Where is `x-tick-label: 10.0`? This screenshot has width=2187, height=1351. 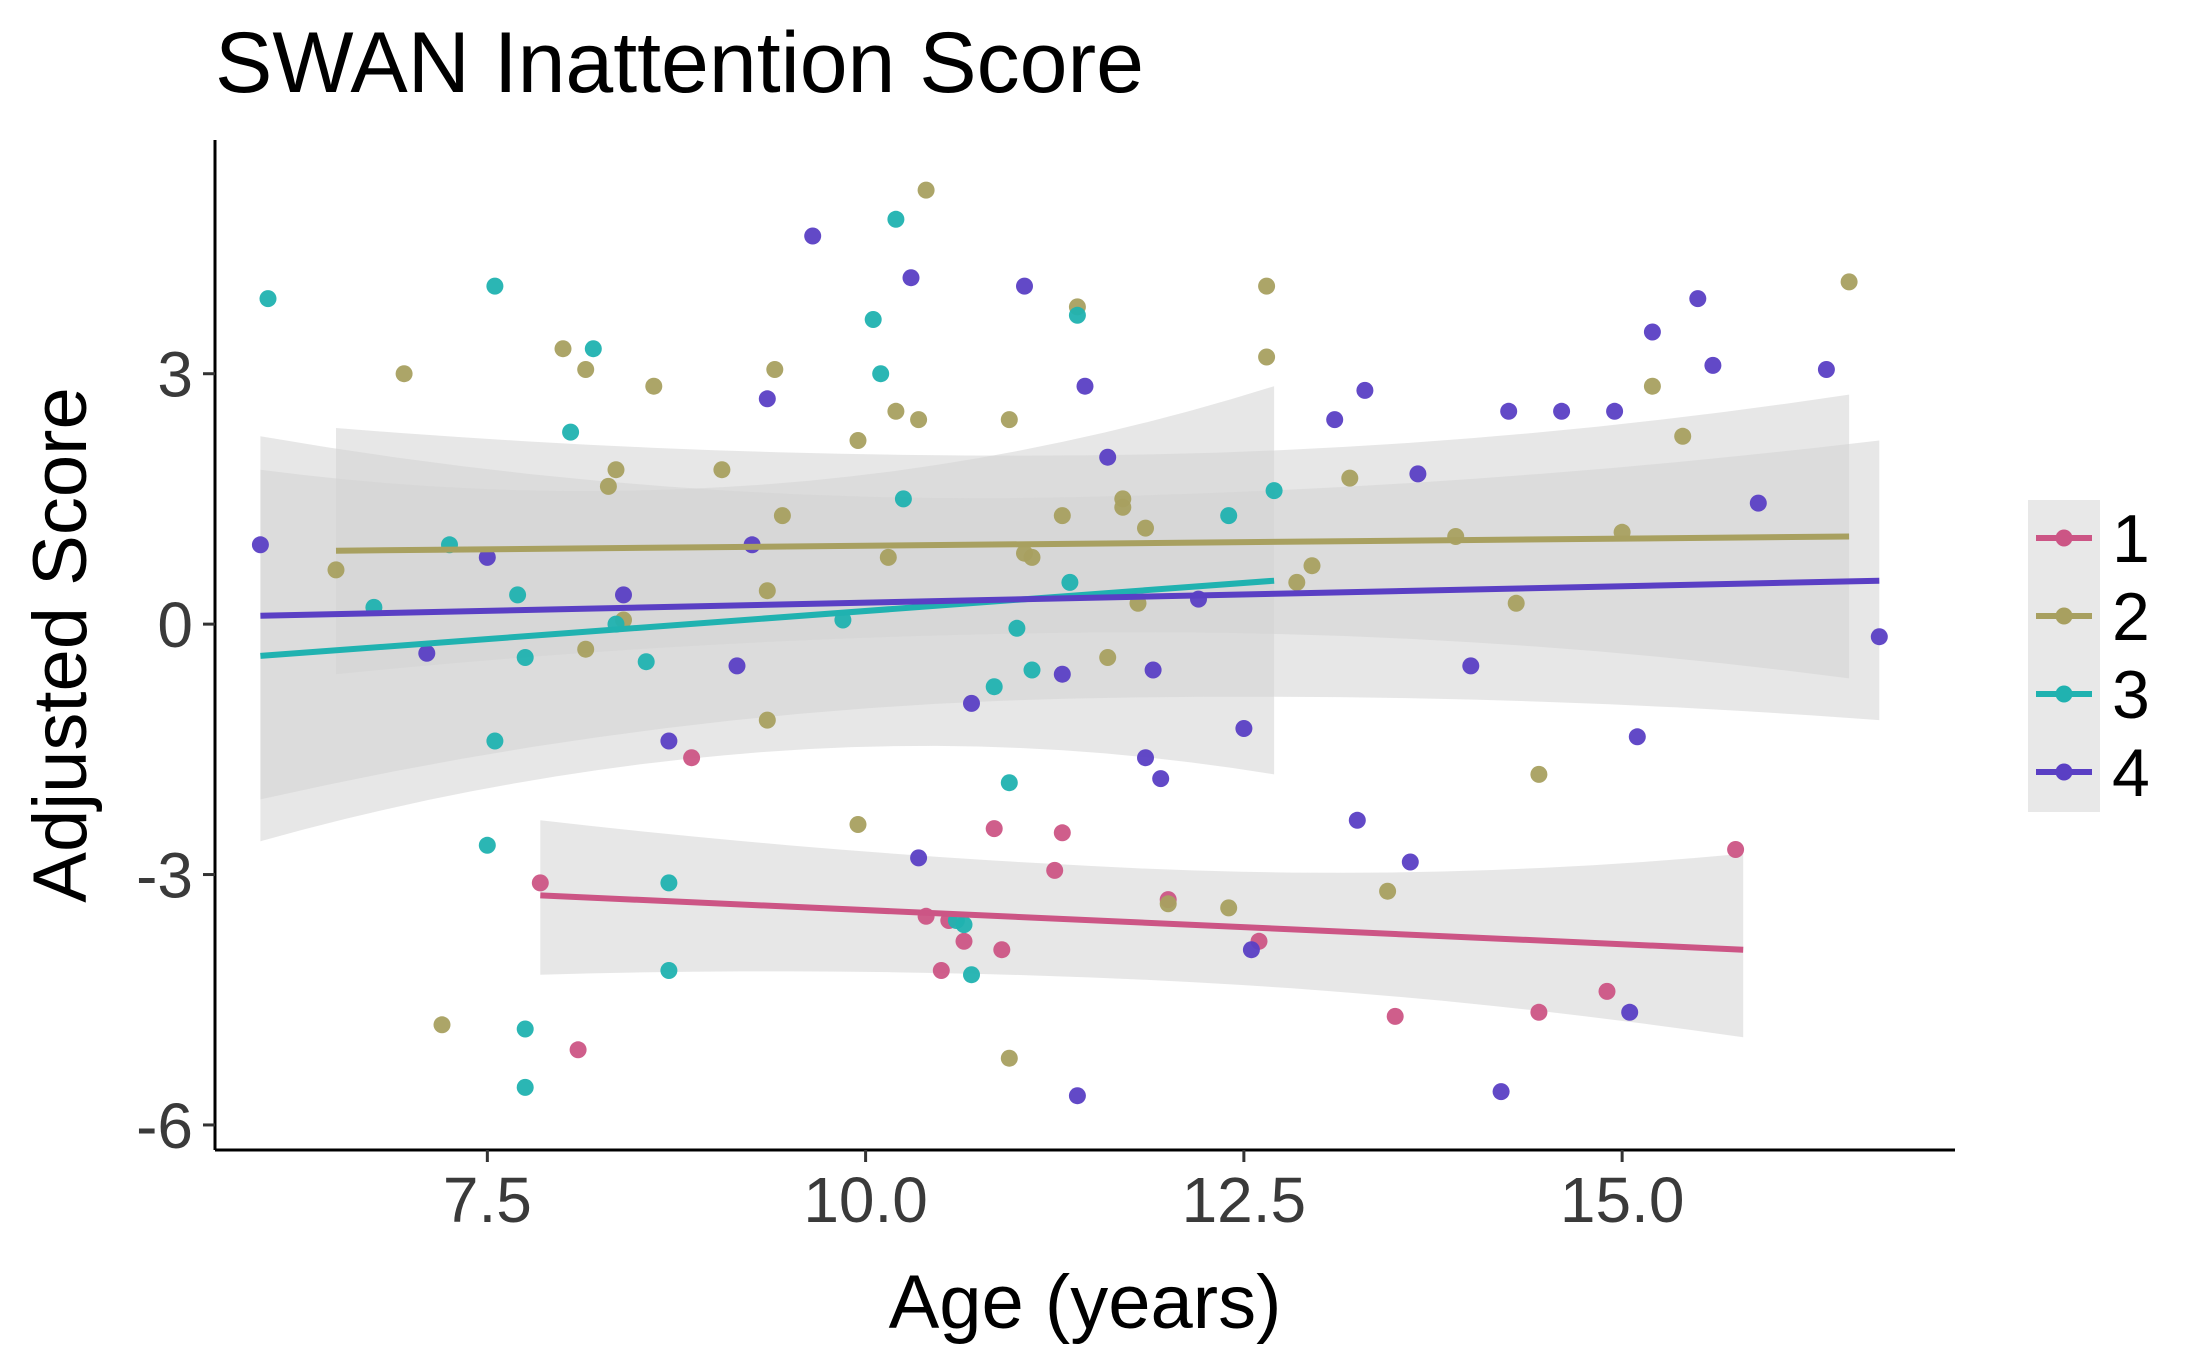 x-tick-label: 10.0 is located at coordinates (865, 1200).